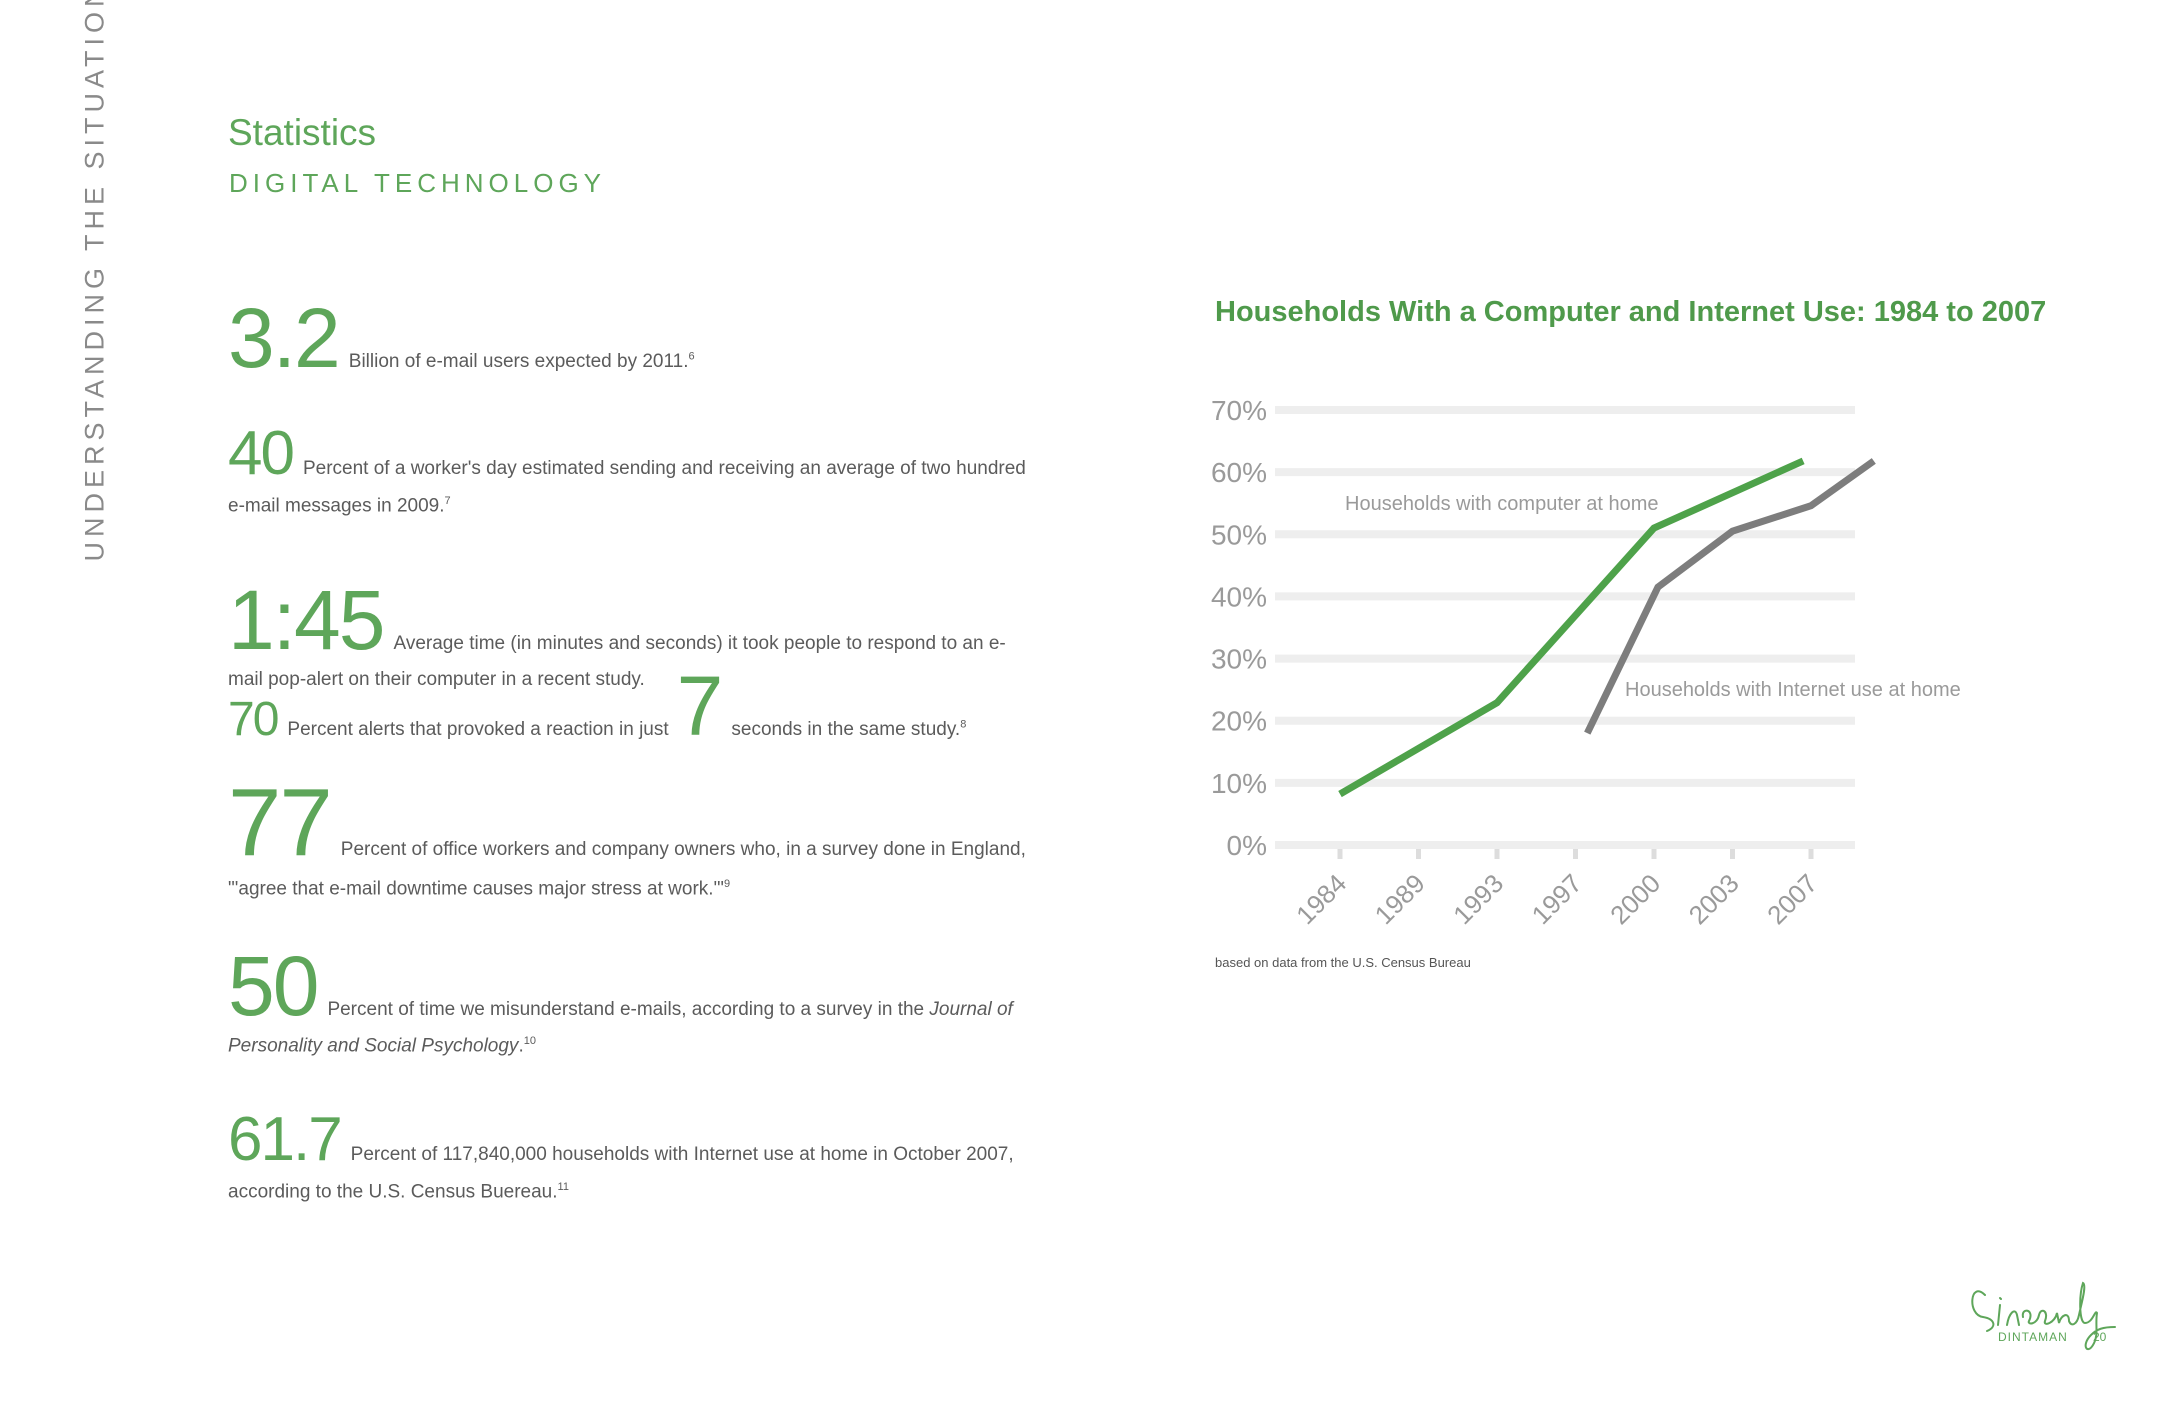 Image resolution: width=2170 pixels, height=1402 pixels. I want to click on footnote-ref: 6, so click(691, 356).